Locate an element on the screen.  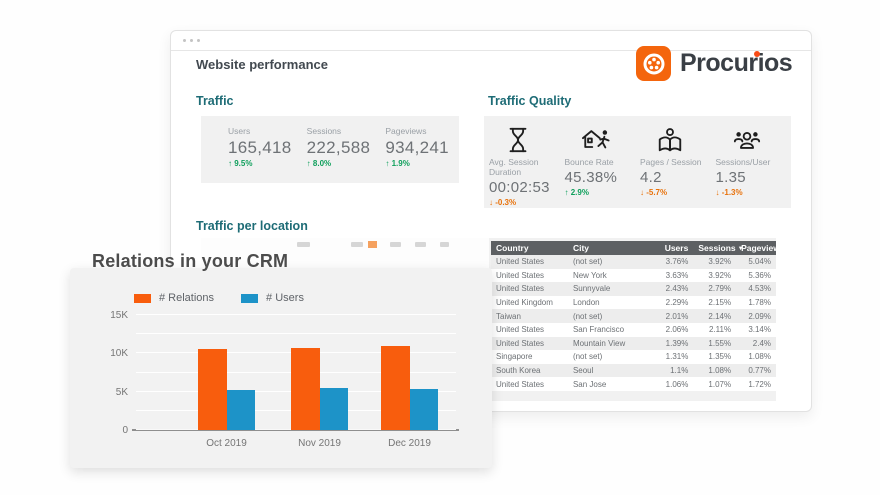
table-row: Taiwan (not set) 2.01% 2.14% 2.09% is located at coordinates (633, 316).